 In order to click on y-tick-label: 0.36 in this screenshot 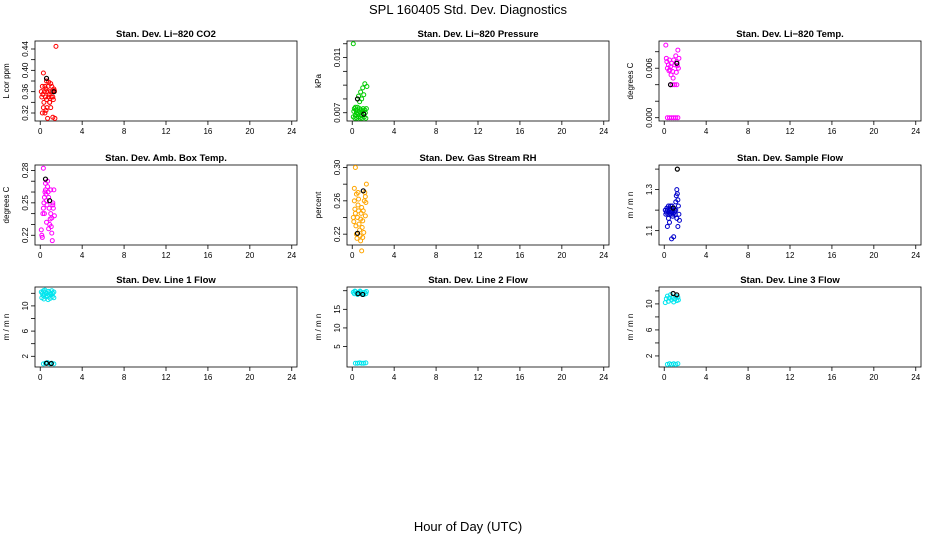, I will do `click(25, 91)`.